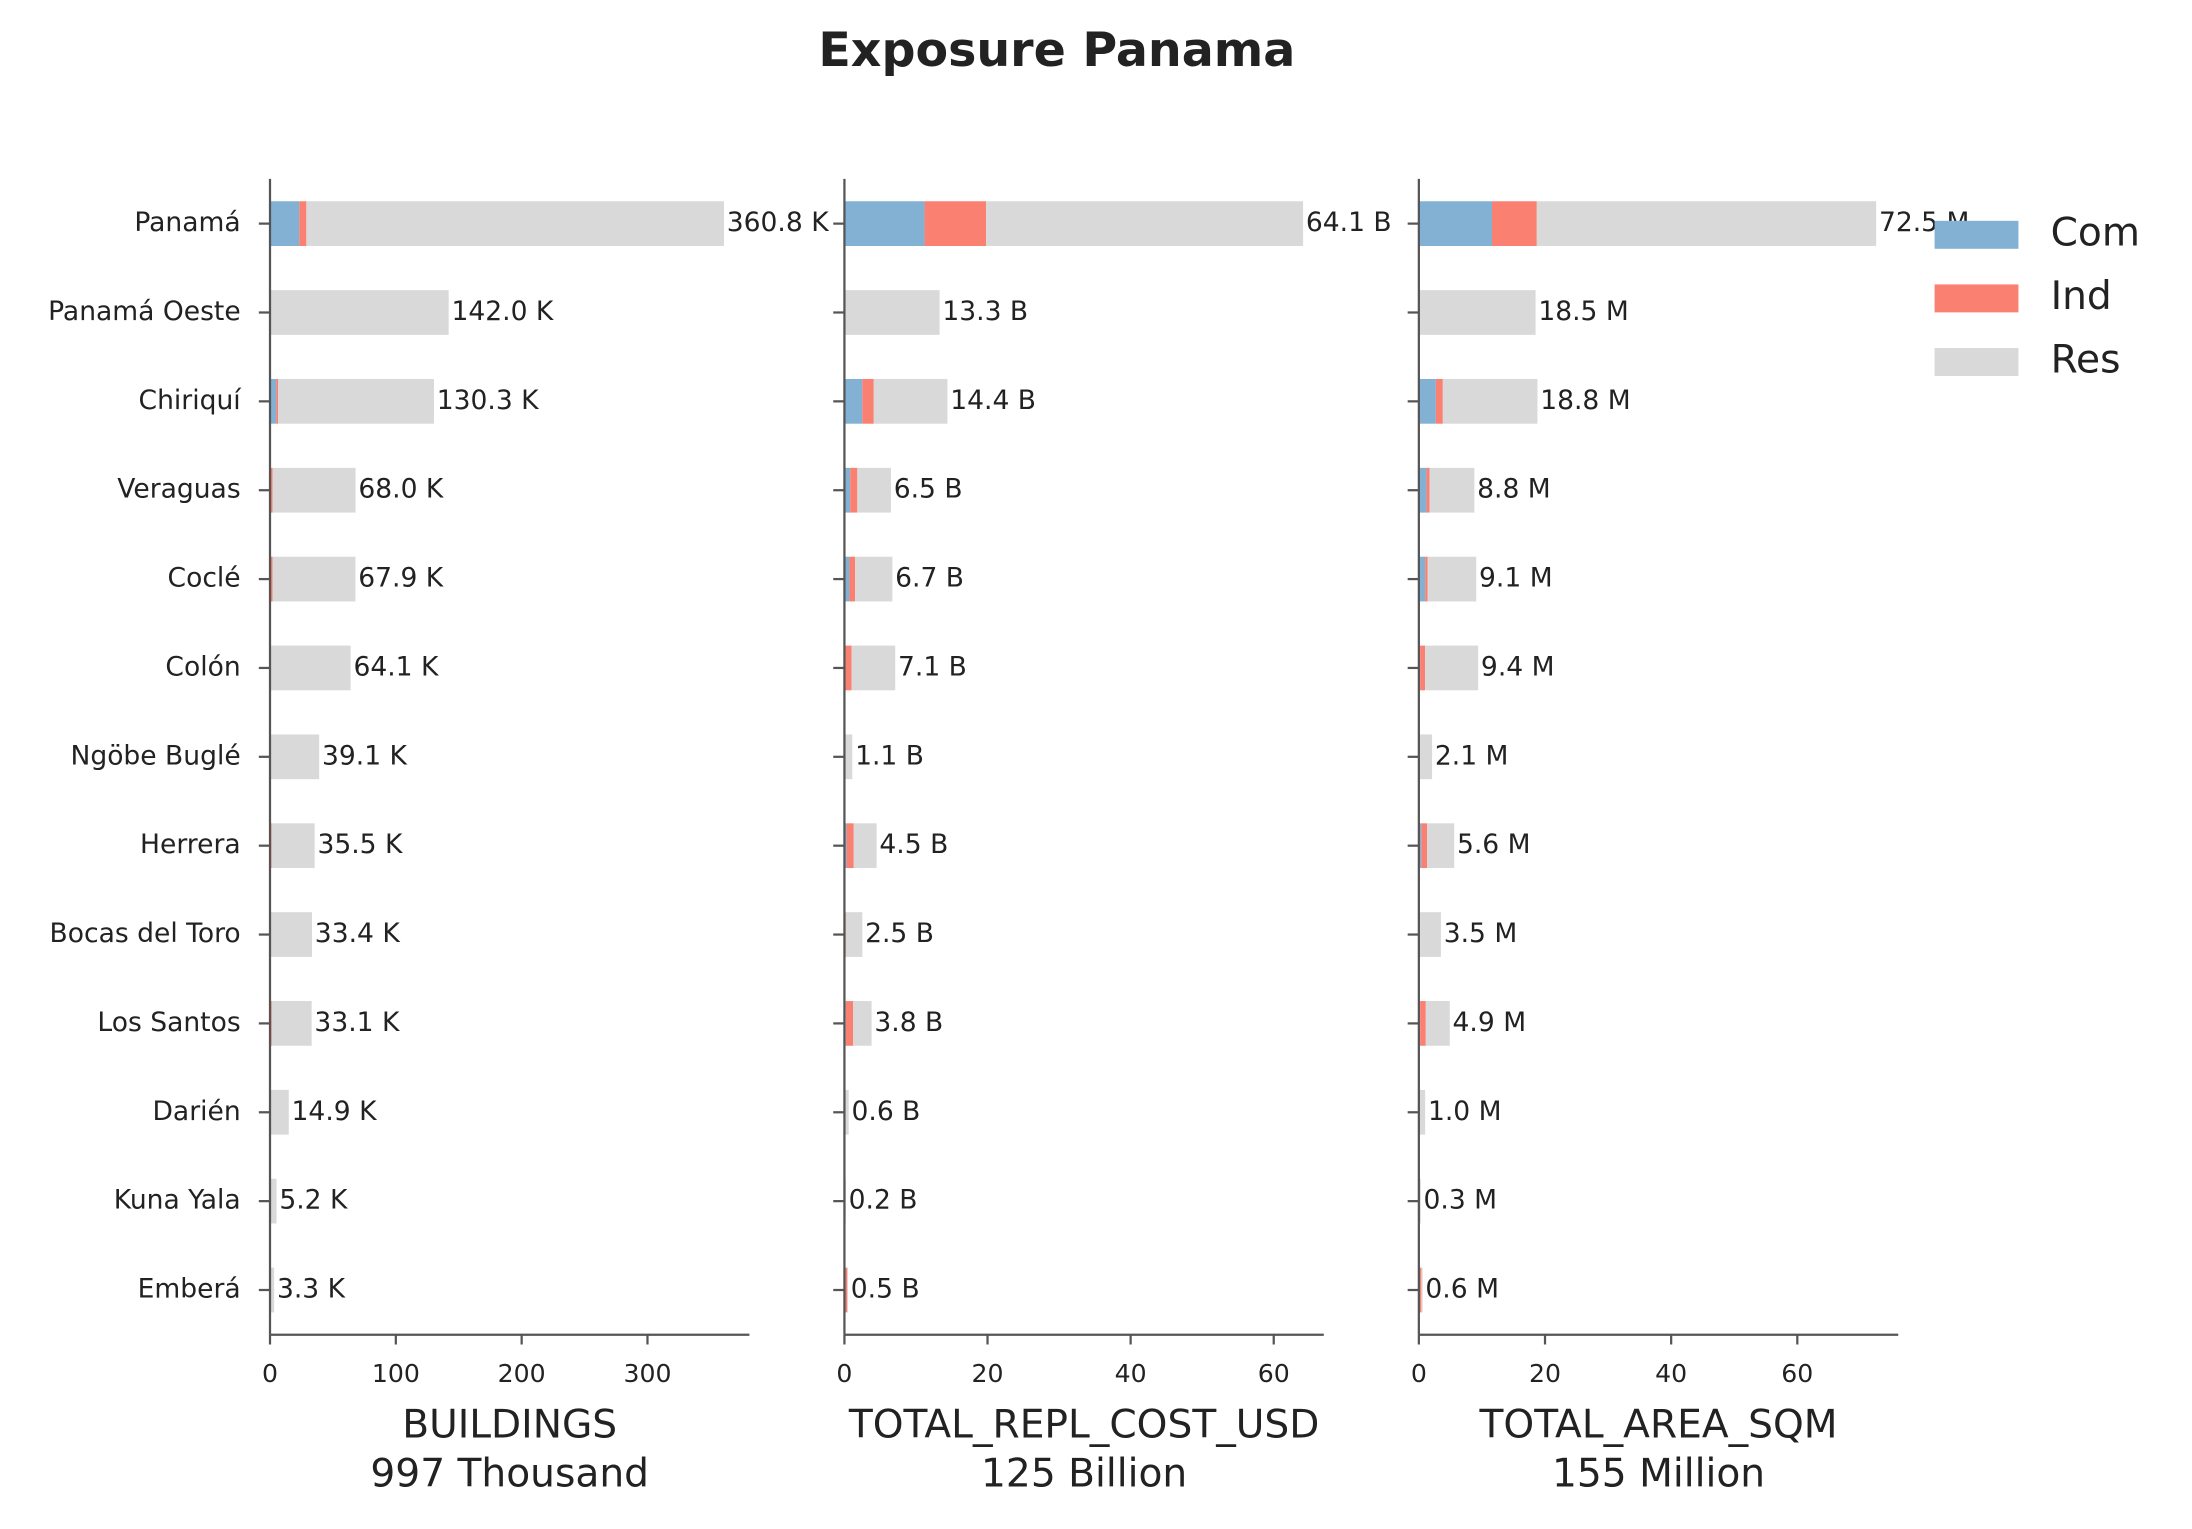 The width and height of the screenshot is (2192, 1529). What do you see at coordinates (2086, 359) in the screenshot?
I see `legend-label: Res` at bounding box center [2086, 359].